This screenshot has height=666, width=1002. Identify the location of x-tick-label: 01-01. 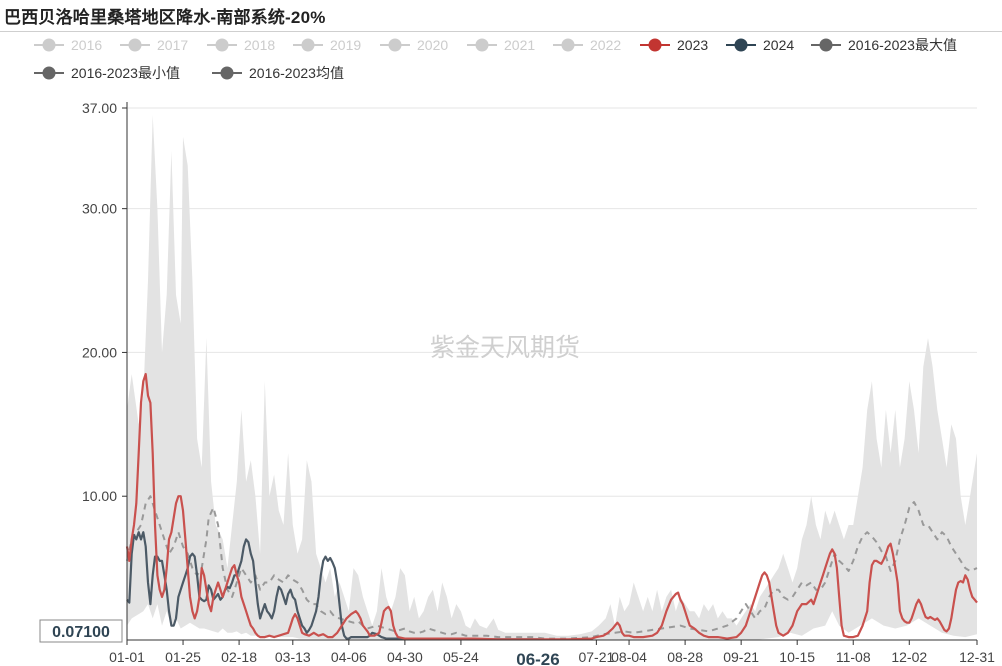
(127, 657).